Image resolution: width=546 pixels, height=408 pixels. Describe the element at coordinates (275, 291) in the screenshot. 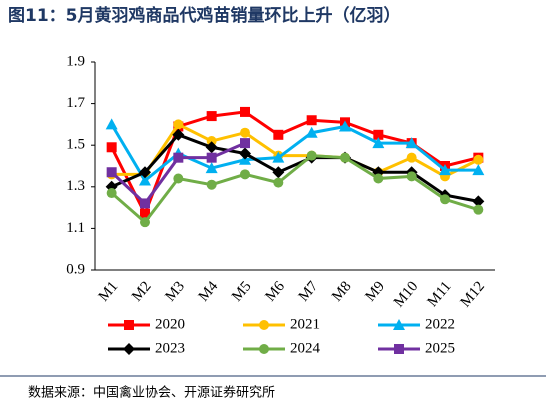

I see `x-tick-label: M6` at that location.